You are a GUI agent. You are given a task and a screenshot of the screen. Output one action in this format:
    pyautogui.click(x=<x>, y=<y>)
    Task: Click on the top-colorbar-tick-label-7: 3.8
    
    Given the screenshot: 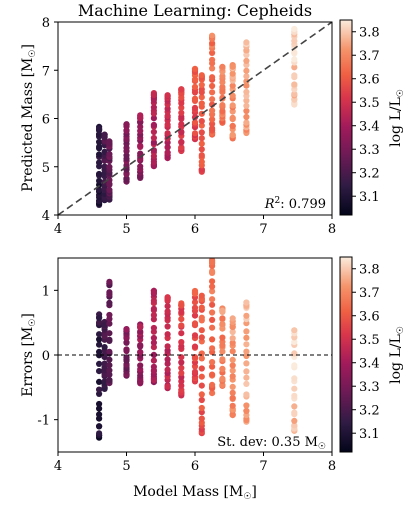 What is the action you would take?
    pyautogui.click(x=369, y=33)
    